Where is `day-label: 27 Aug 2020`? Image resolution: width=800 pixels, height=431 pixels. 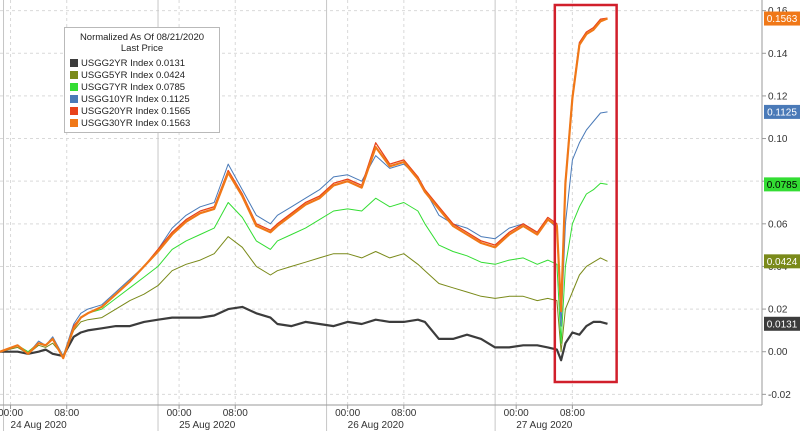 day-label: 27 Aug 2020 is located at coordinates (544, 425).